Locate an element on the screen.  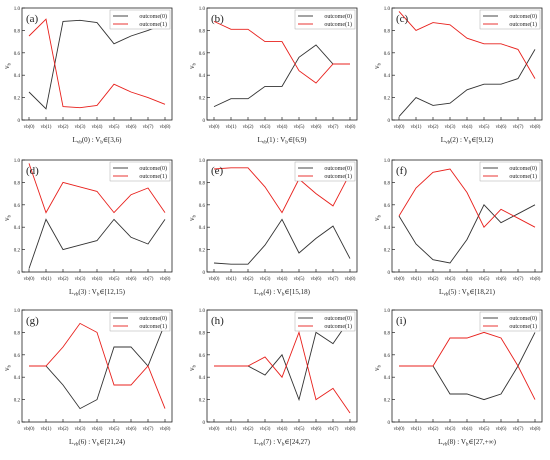
x-axis-label-tail: ∈[18,21) is located at coordinates (482, 292).